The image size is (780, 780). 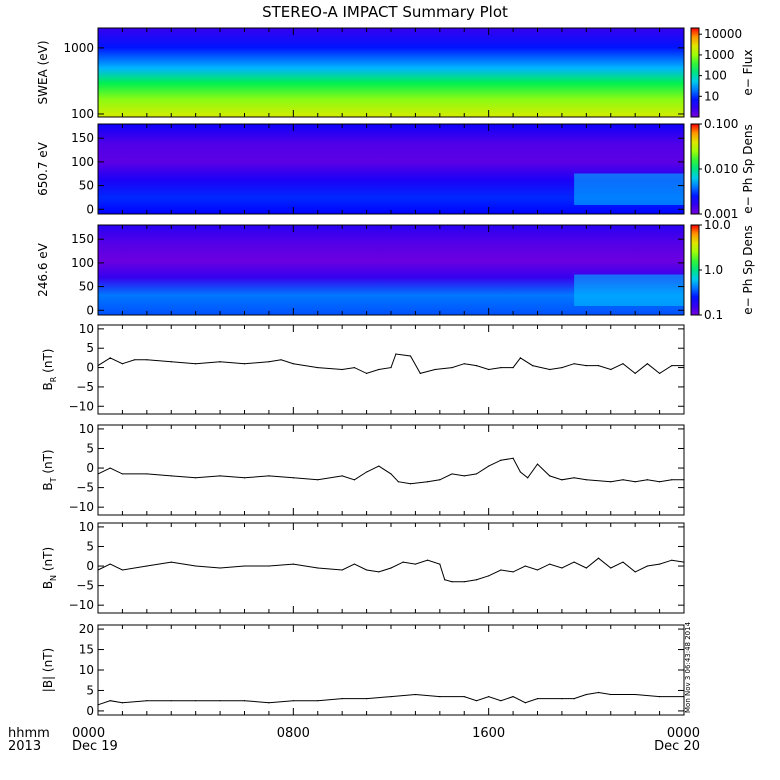 I want to click on y-tick-label: 50, so click(x=86, y=287).